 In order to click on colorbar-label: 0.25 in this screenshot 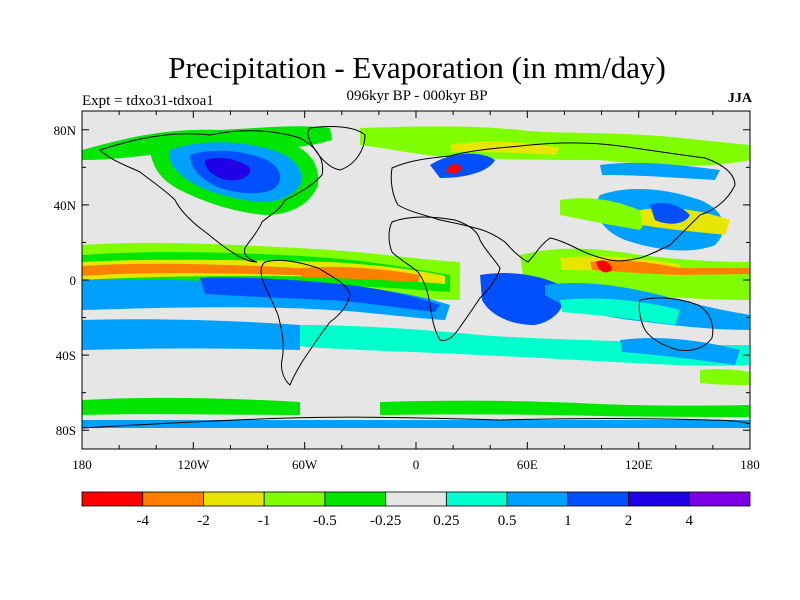, I will do `click(446, 521)`.